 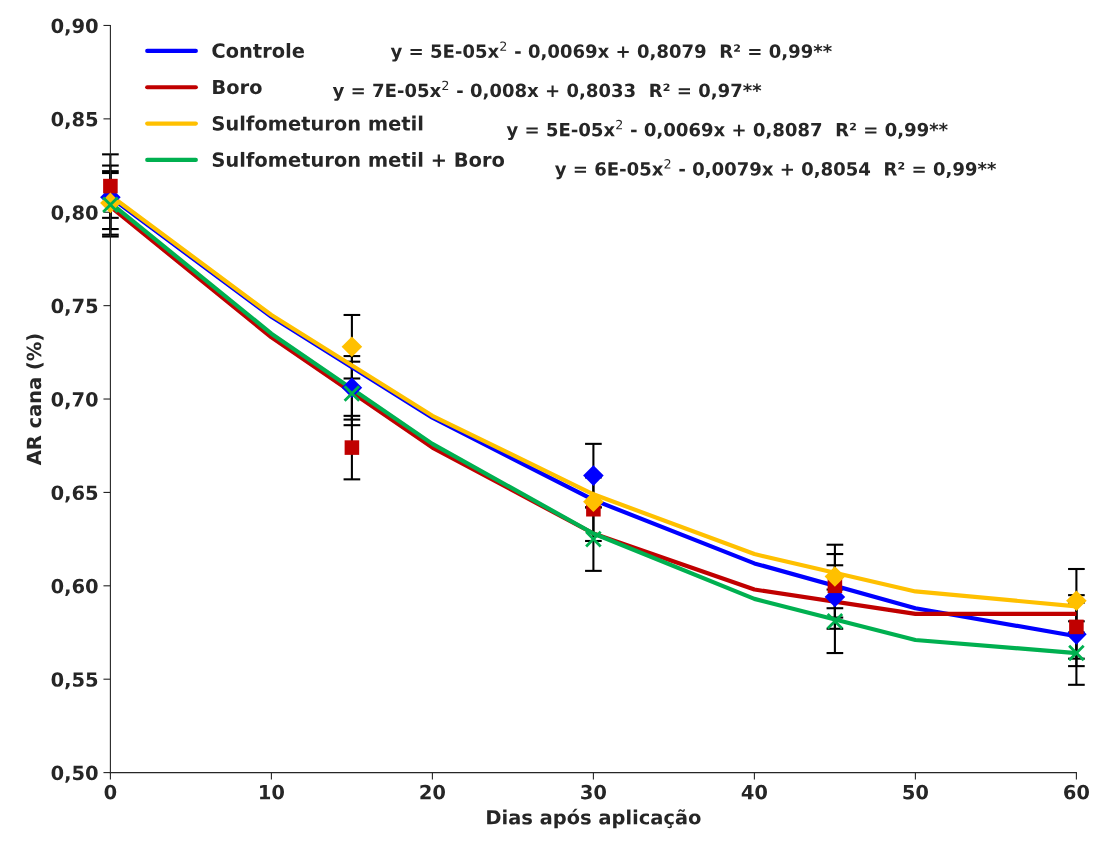 I want to click on x-axis-title: Dias após aplicação, so click(x=594, y=818).